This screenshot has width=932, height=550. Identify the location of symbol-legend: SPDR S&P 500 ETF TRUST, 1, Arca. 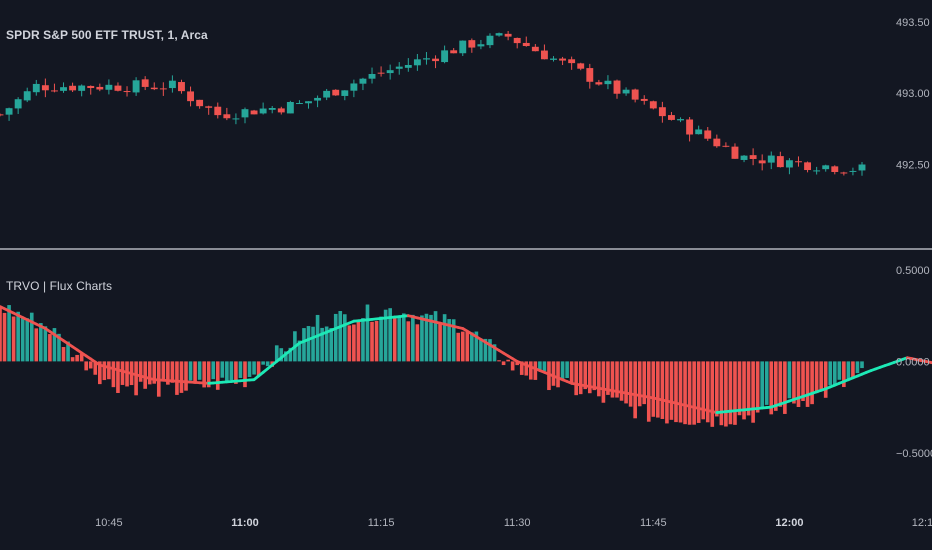
(107, 35).